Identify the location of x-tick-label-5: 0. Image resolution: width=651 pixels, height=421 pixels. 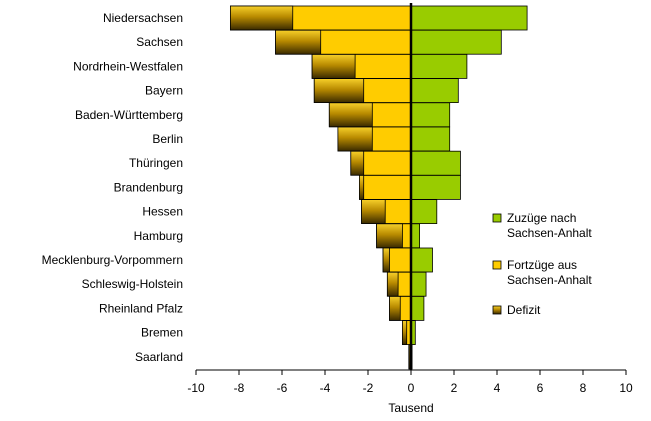
(411, 388).